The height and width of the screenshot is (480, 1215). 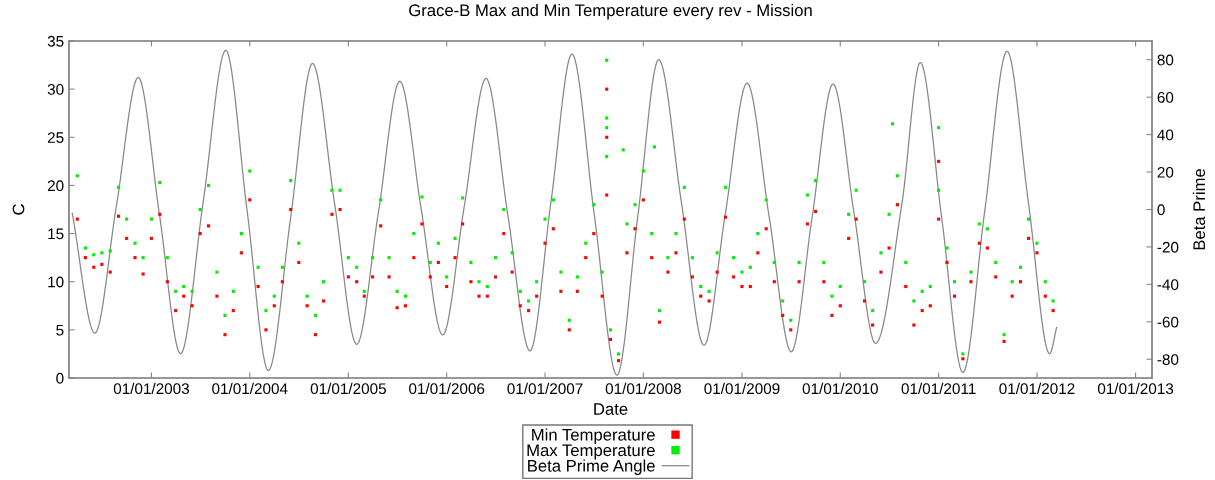 I want to click on y-tick-label: 30, so click(x=55, y=89).